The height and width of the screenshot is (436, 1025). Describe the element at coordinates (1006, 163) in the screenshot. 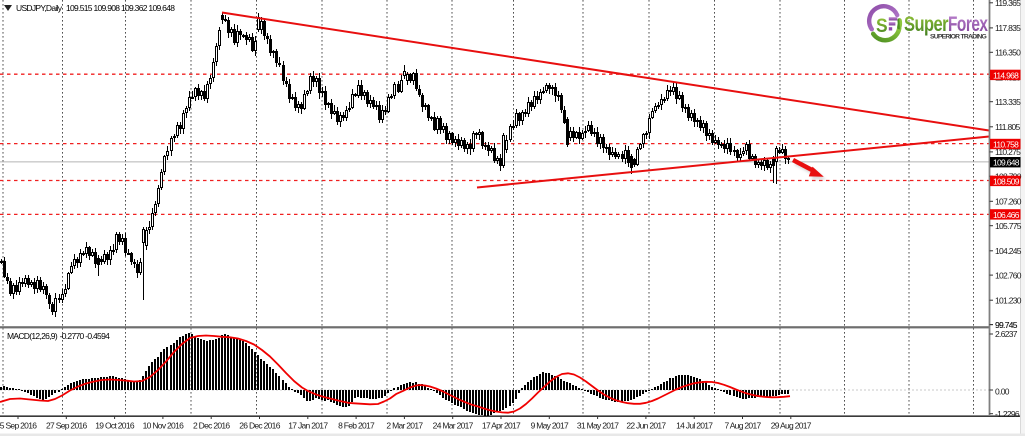

I see `svg-text: 109.648` at that location.